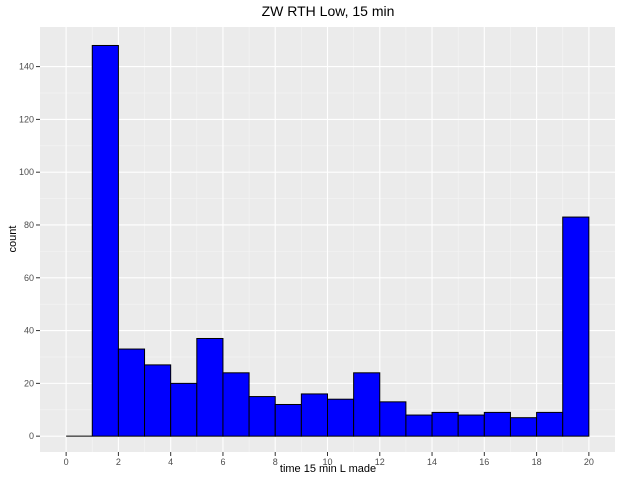 The height and width of the screenshot is (480, 621). I want to click on x-tick-label: 0, so click(66, 462).